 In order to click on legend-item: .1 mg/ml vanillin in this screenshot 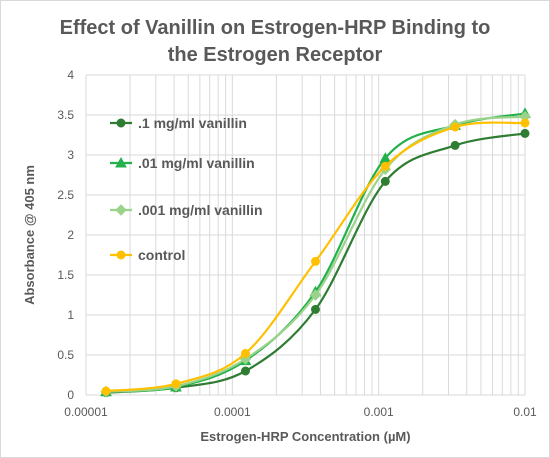, I will do `click(178, 123)`.